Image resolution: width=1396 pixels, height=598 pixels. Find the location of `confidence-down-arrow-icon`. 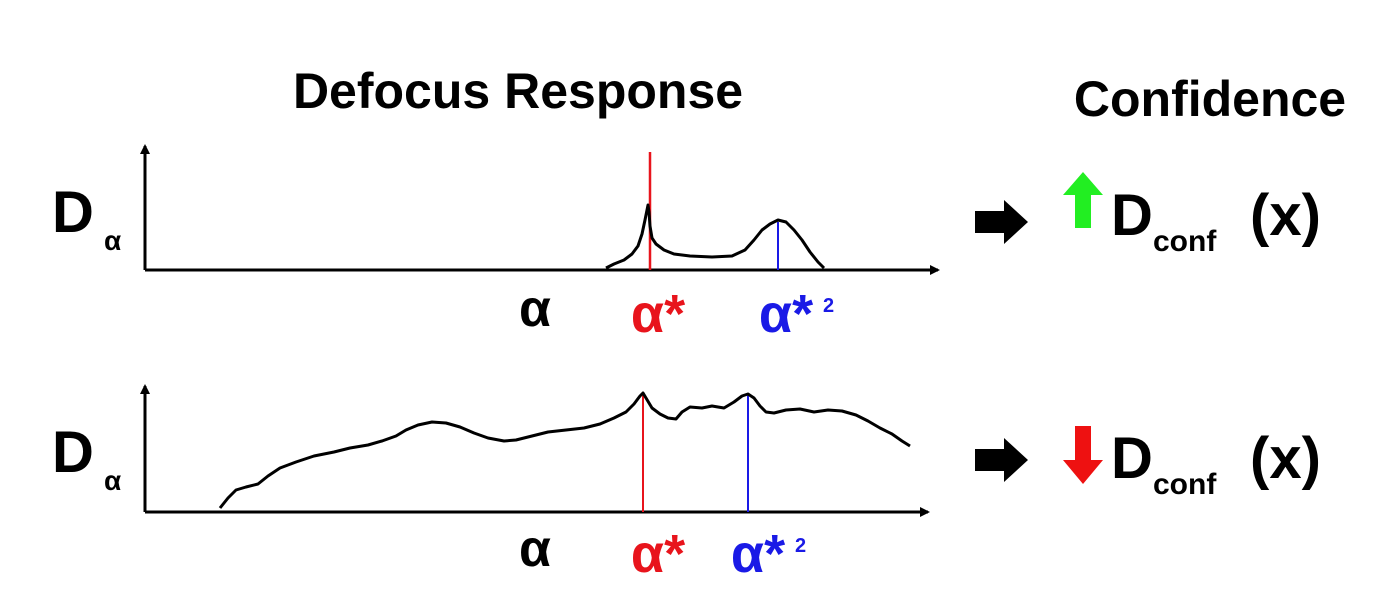

confidence-down-arrow-icon is located at coordinates (1083, 455).